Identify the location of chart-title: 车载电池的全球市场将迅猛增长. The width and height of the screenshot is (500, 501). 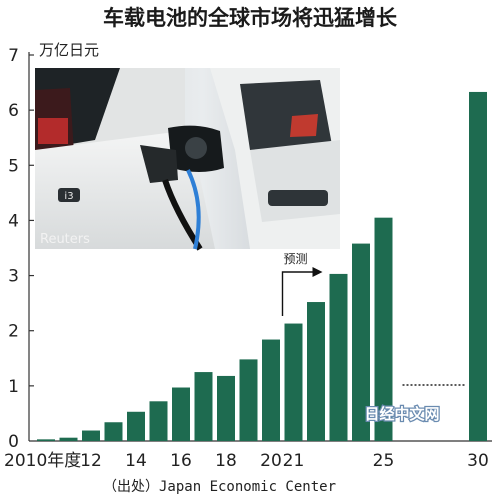
(250, 18).